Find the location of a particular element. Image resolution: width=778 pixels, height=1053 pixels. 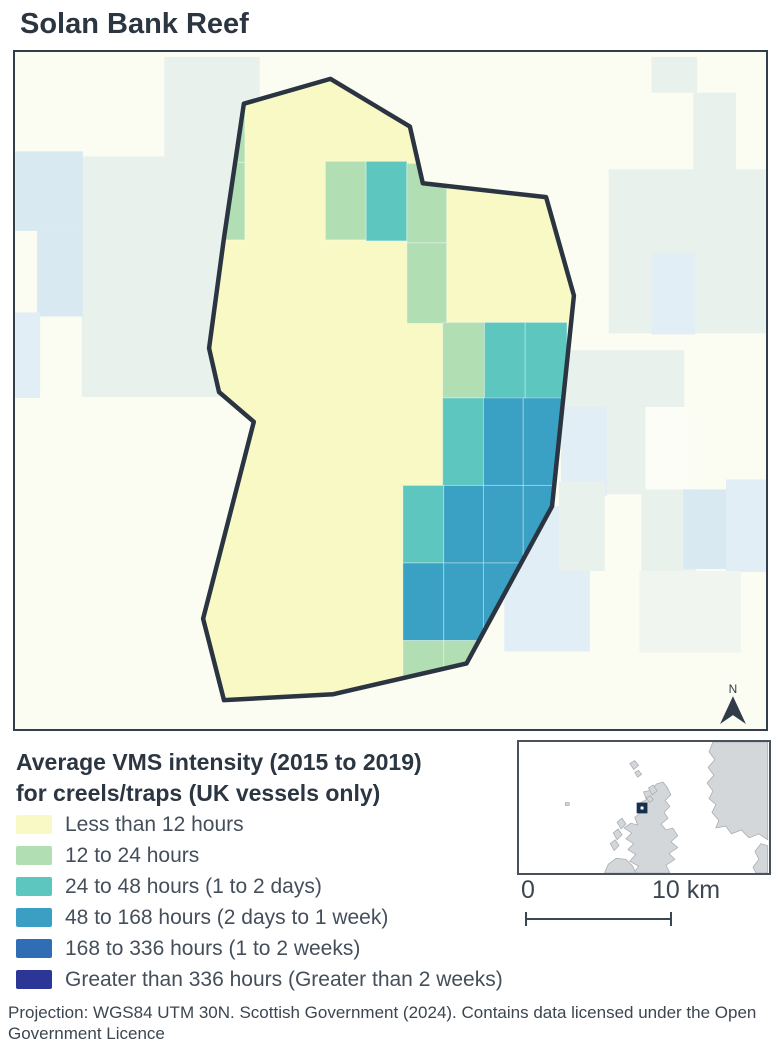

legend-title-line1: Average VMS intensity (2015 to 2019) is located at coordinates (219, 762).